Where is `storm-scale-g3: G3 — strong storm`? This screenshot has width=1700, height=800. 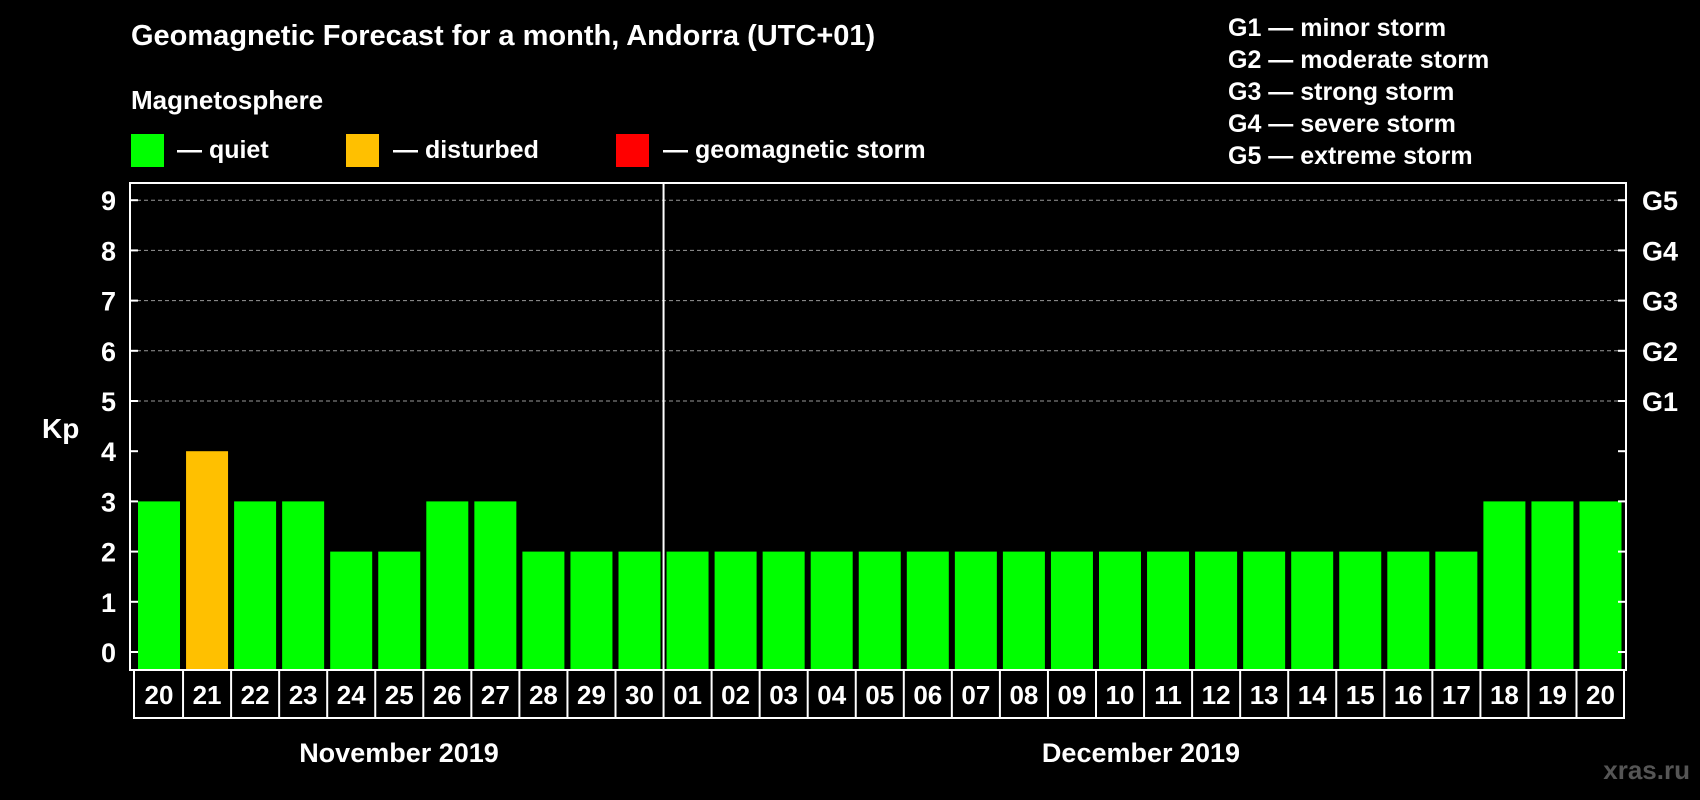
storm-scale-g3: G3 — strong storm is located at coordinates (1341, 92).